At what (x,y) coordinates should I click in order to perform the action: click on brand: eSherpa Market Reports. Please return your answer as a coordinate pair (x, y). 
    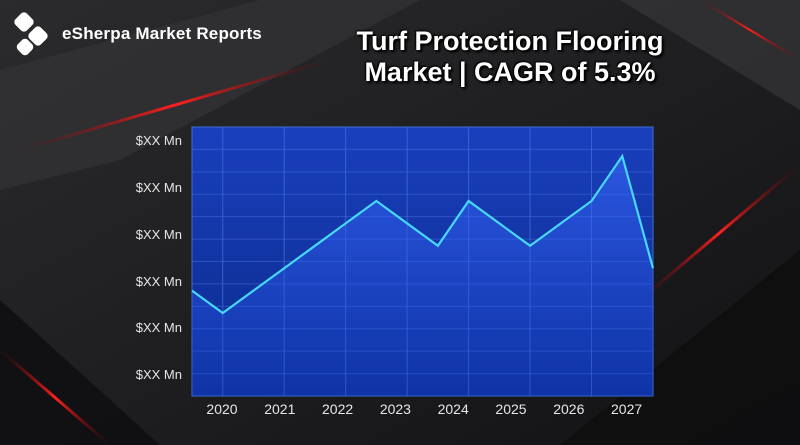
    Looking at the image, I should click on (136, 34).